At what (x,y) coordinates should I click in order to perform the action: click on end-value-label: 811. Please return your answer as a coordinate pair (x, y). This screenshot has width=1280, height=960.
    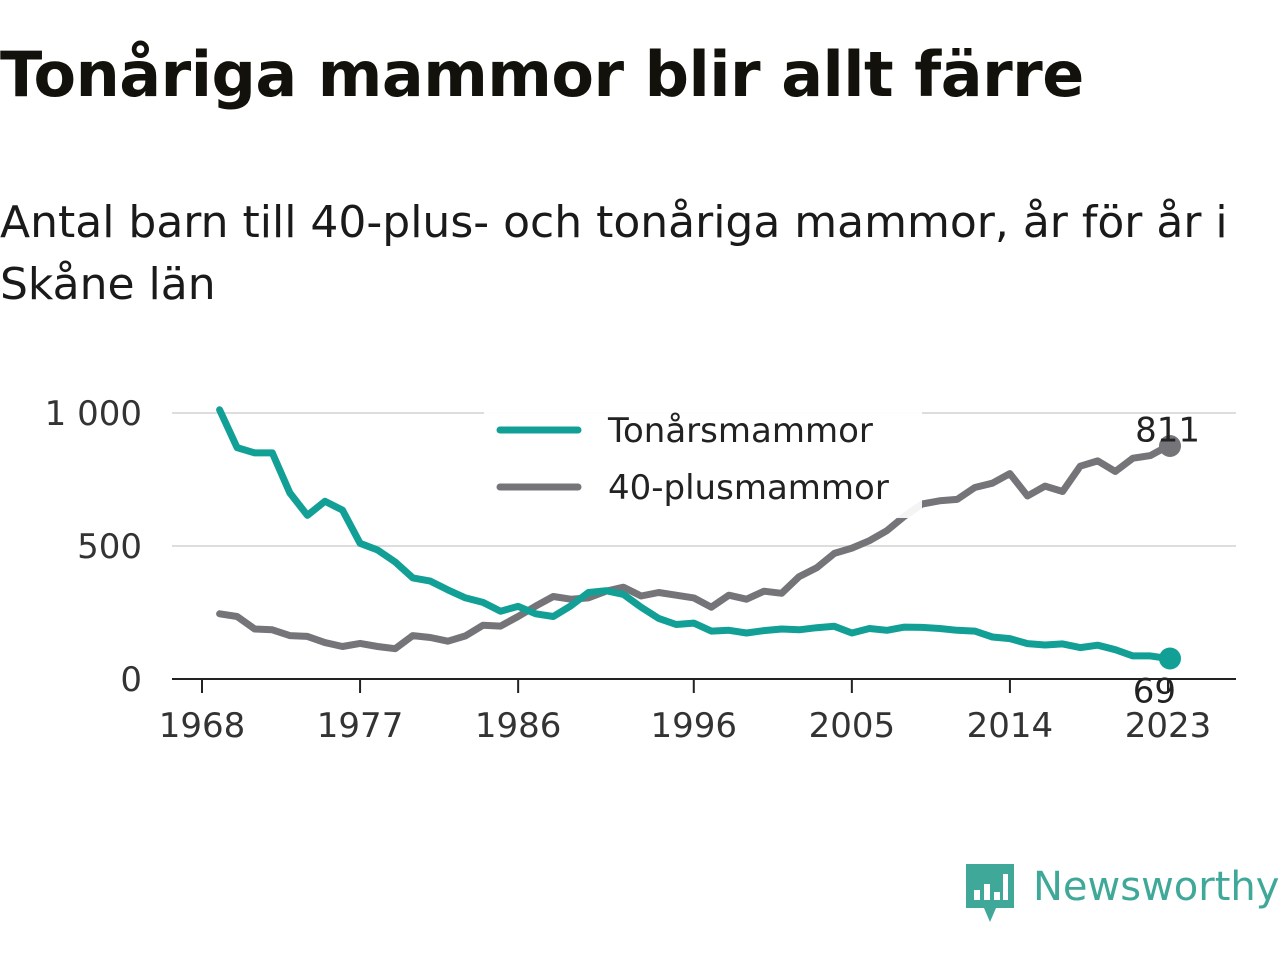
    Looking at the image, I should click on (1167, 430).